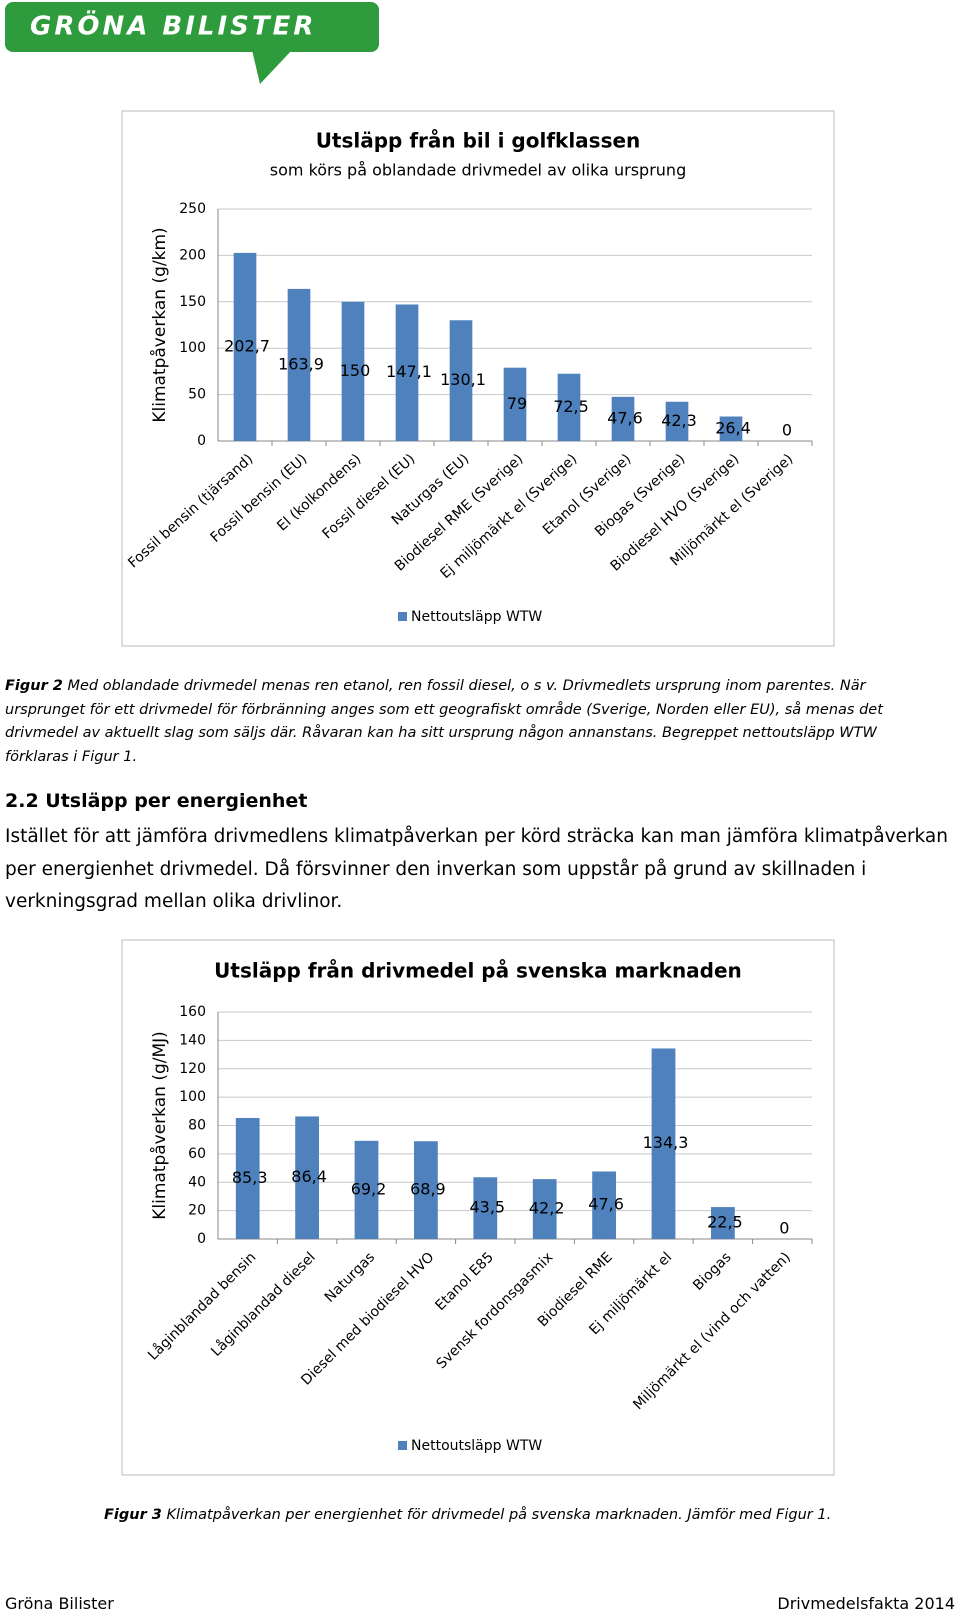  I want to click on logo-banner, so click(192, 27).